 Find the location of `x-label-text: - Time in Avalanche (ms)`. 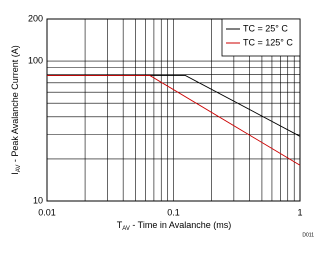

x-label-text: - Time in Avalanche (ms) is located at coordinates (180, 225).